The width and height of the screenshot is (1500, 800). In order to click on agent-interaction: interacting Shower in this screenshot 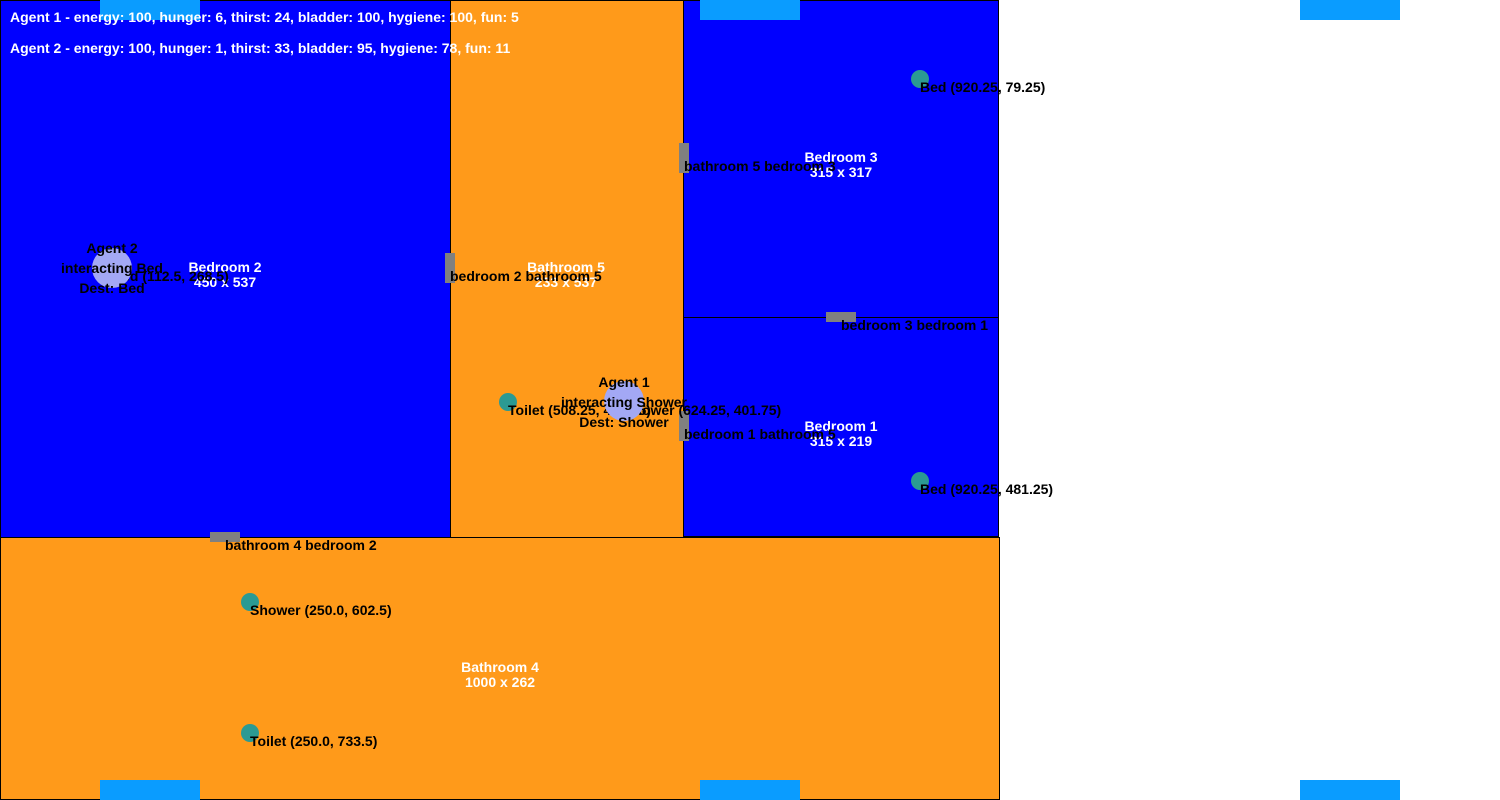, I will do `click(624, 402)`.